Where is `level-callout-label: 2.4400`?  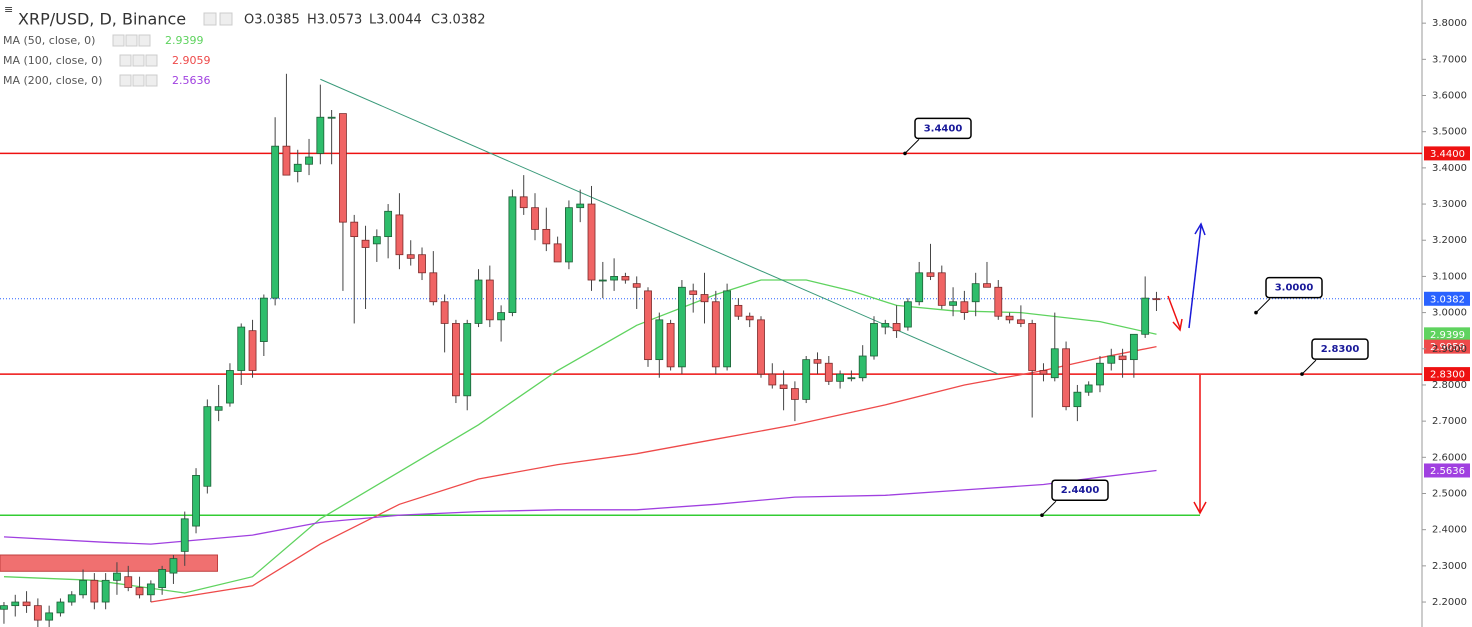
level-callout-label: 2.4400 is located at coordinates (1080, 490).